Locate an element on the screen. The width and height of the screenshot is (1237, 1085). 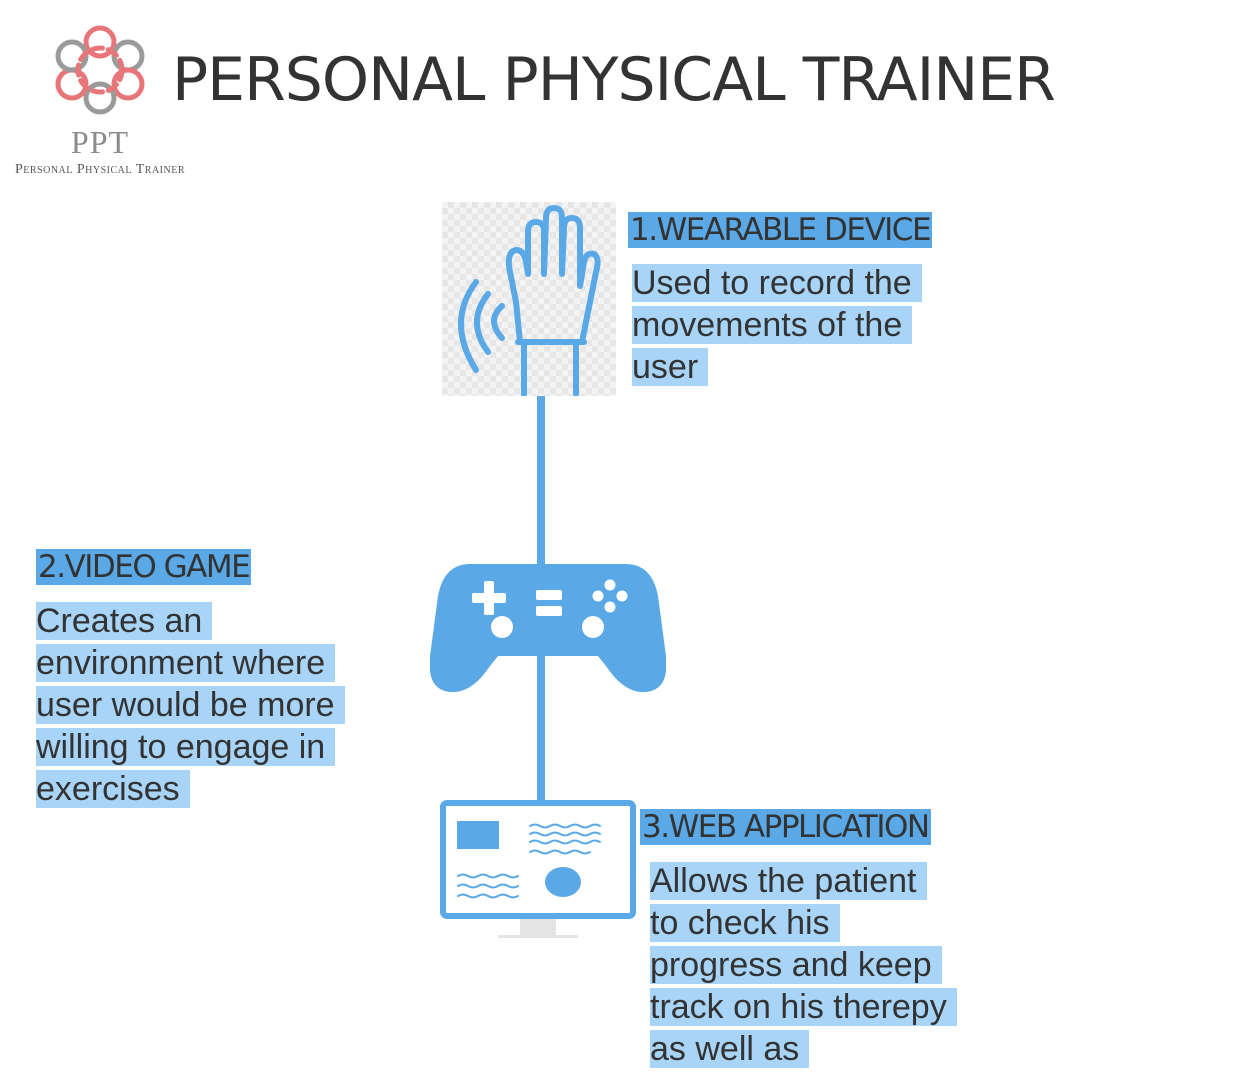
wearable-device-description: Used to record the movements of the user is located at coordinates (777, 325).